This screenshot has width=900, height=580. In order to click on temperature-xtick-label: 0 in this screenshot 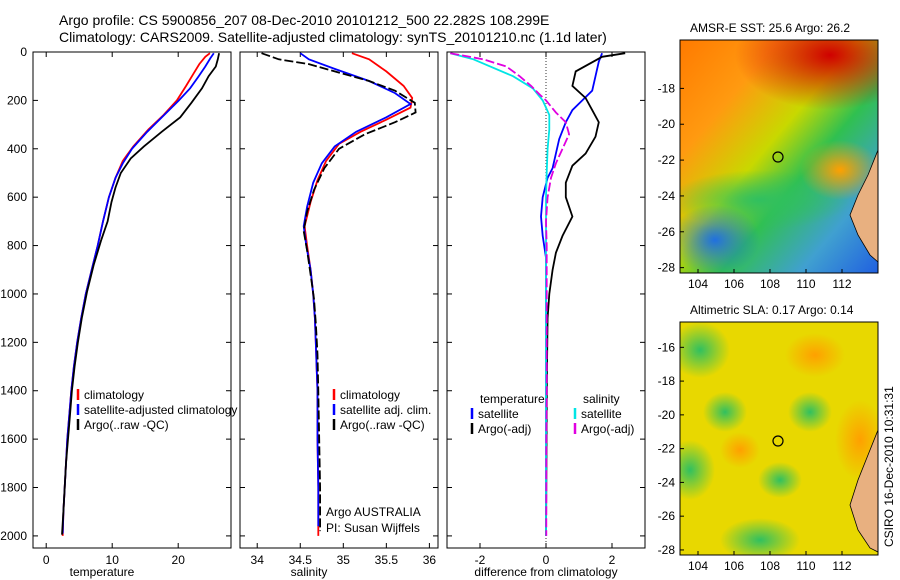, I will do `click(46, 560)`.